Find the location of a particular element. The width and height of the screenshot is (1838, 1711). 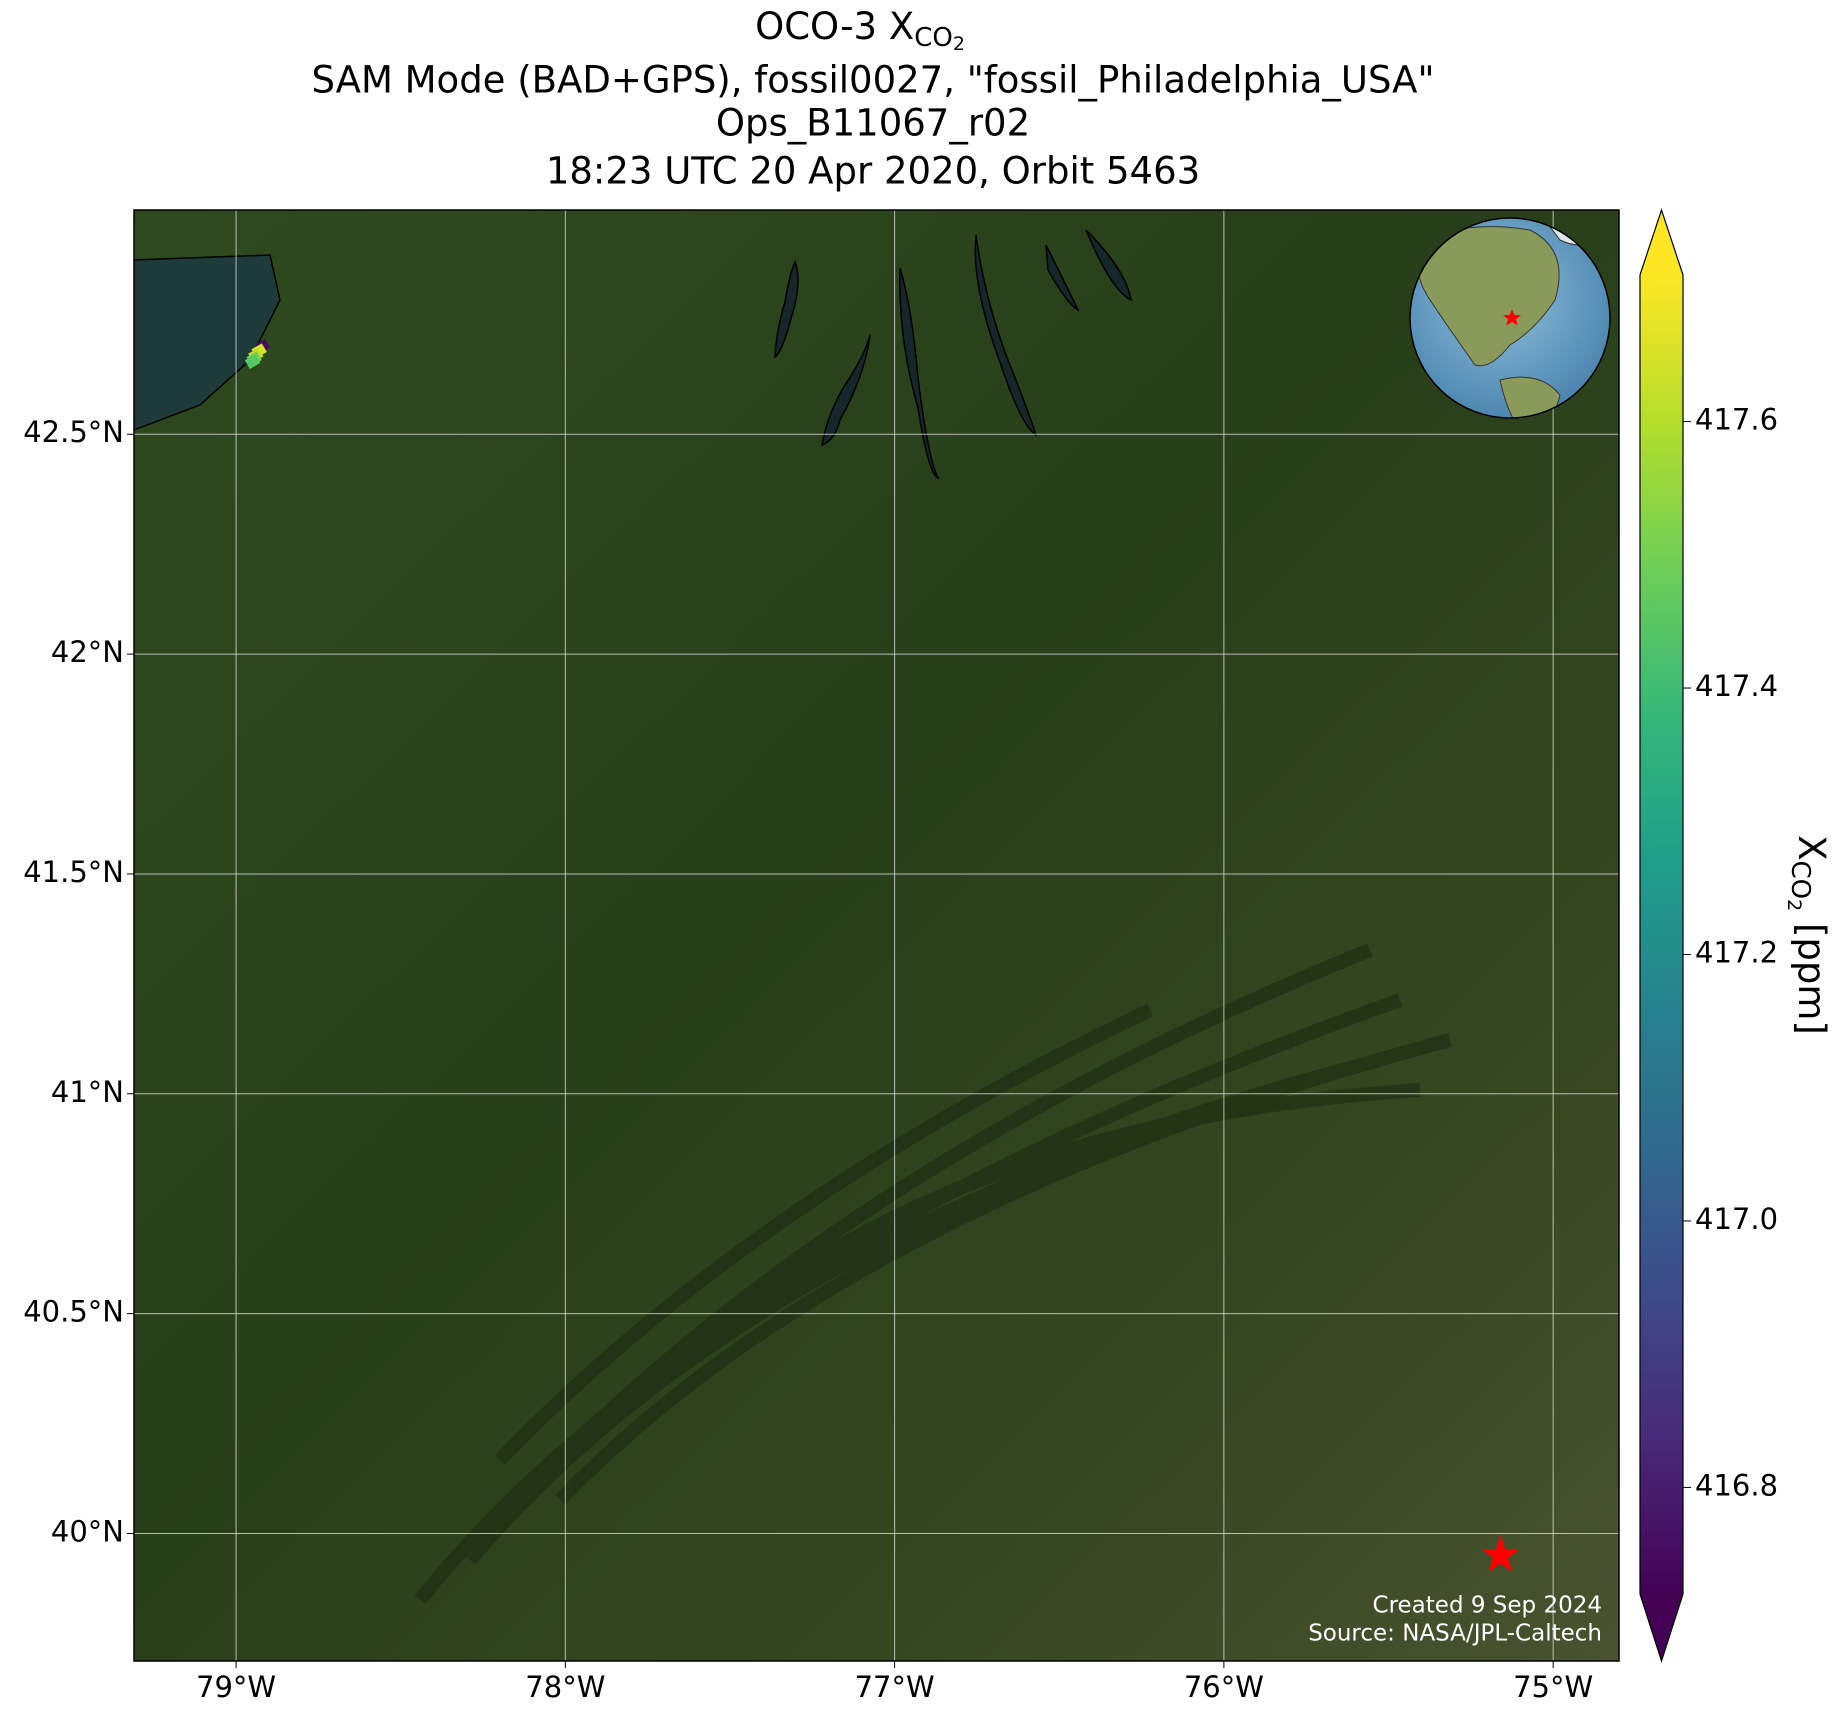

colorbar-tick-label: 416.8 is located at coordinates (1736, 1485).